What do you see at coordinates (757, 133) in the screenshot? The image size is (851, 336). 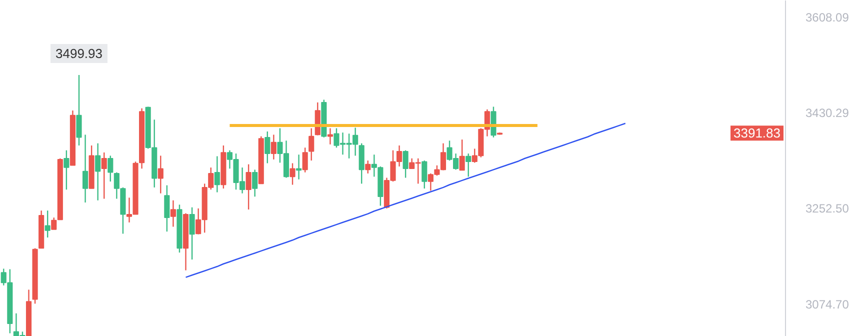 I see `annotation: 3391.83` at bounding box center [757, 133].